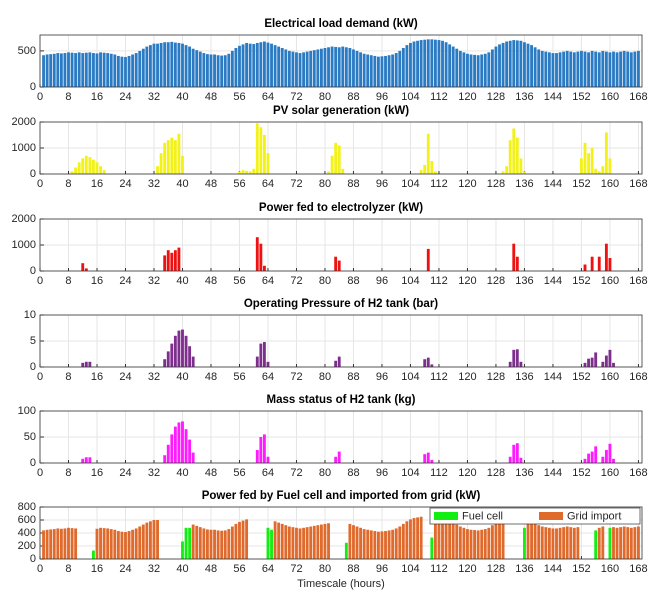 This screenshot has height=599, width=665. Describe the element at coordinates (97, 473) in the screenshot. I see `x-tick-label: 16` at that location.